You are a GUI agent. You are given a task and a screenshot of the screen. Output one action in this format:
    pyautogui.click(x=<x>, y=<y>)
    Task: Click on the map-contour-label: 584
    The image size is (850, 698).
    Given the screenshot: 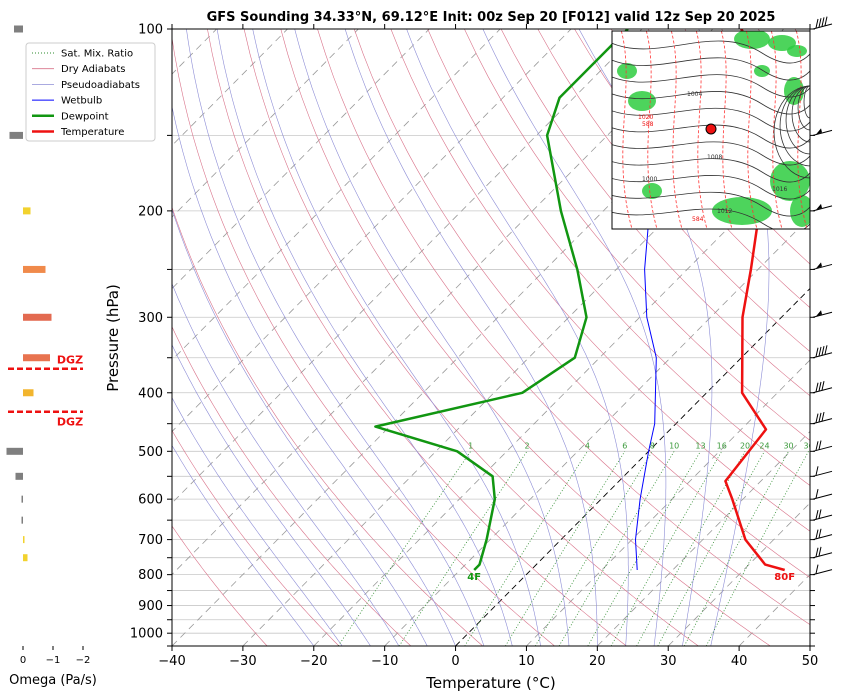 What is the action you would take?
    pyautogui.click(x=698, y=219)
    